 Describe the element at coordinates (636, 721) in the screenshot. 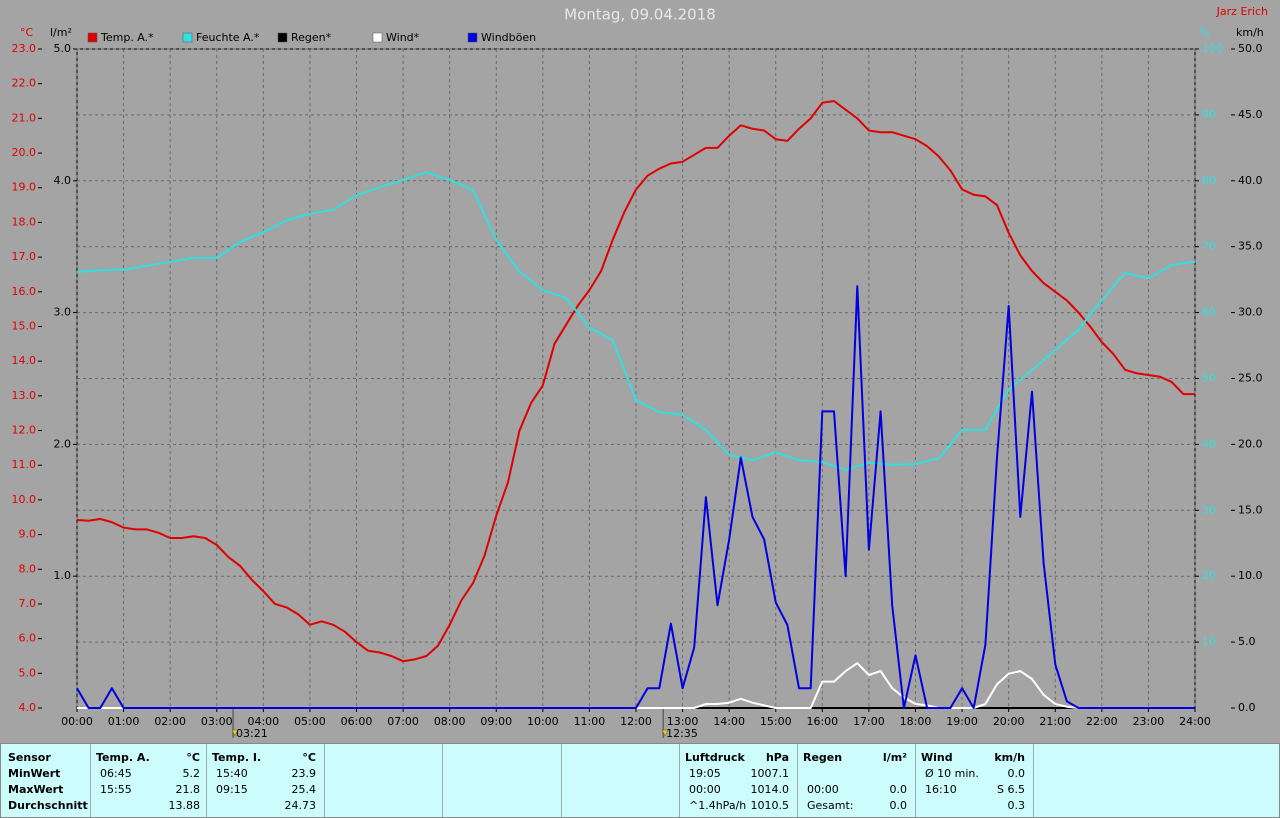

I see `x-tick-label: 12:00` at that location.